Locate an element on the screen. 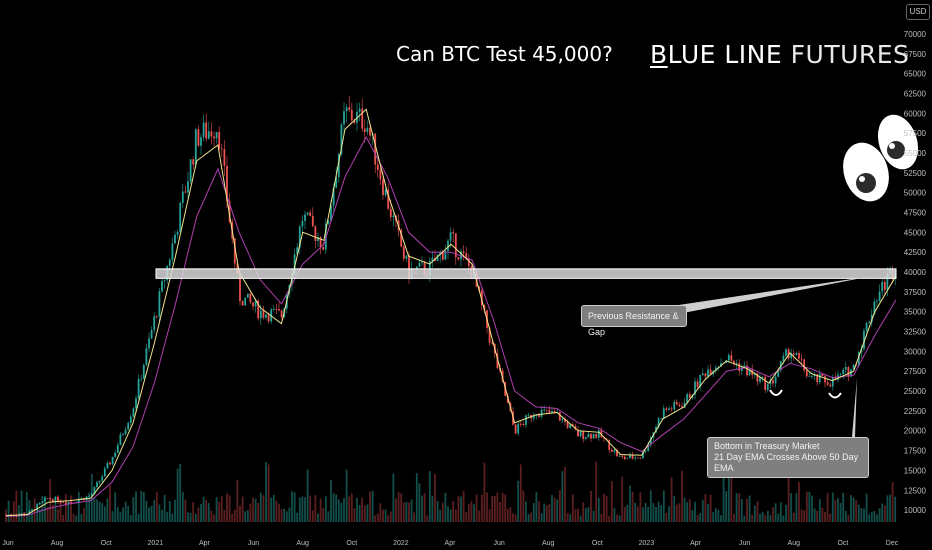  currency-badge: USD is located at coordinates (918, 12).